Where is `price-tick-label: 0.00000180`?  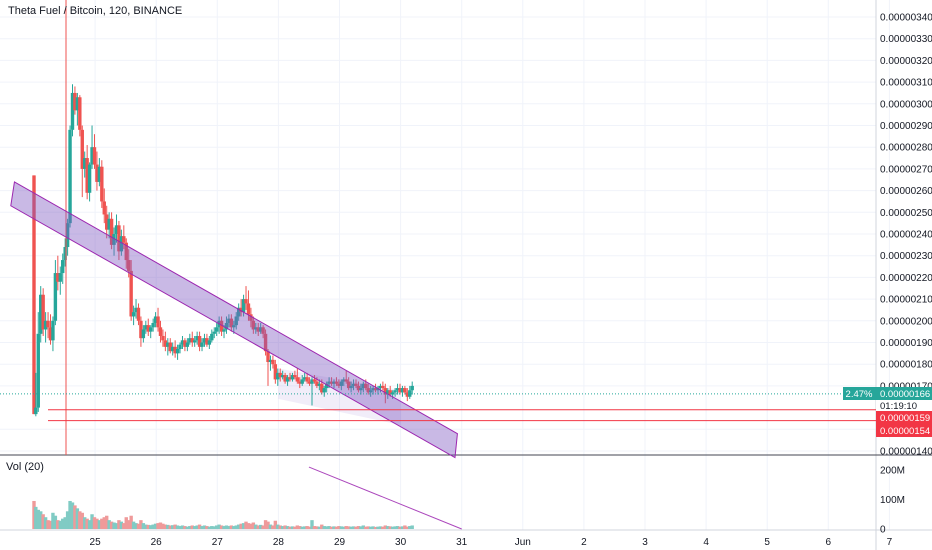
price-tick-label: 0.00000180 is located at coordinates (906, 365).